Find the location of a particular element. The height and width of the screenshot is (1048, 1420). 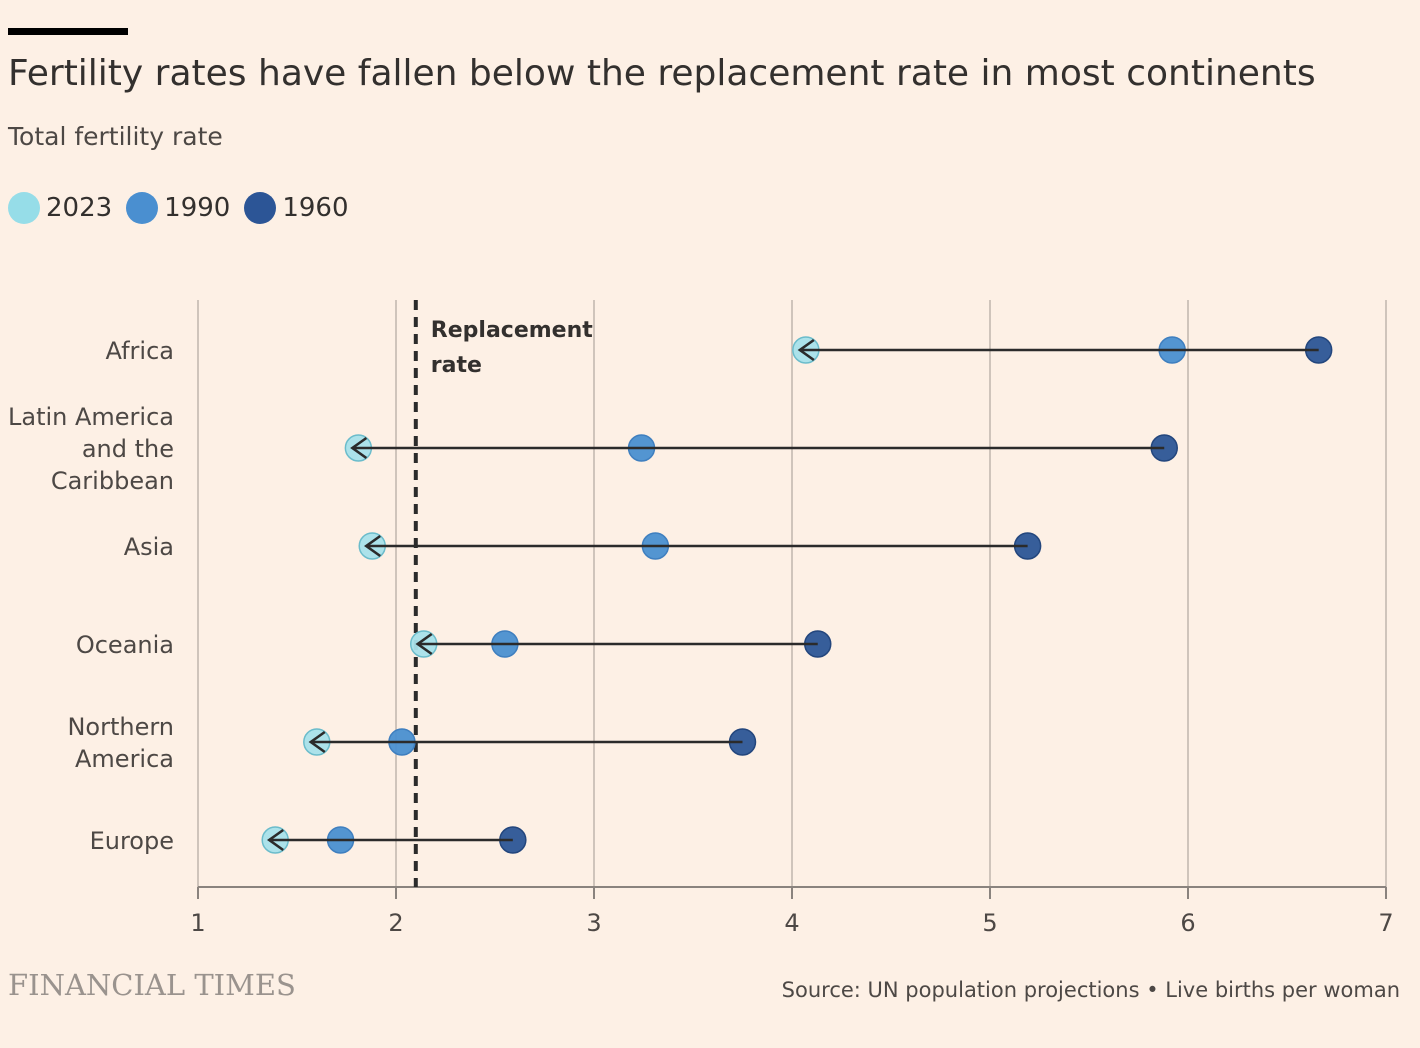

category-label: Caribbean is located at coordinates (112, 481).